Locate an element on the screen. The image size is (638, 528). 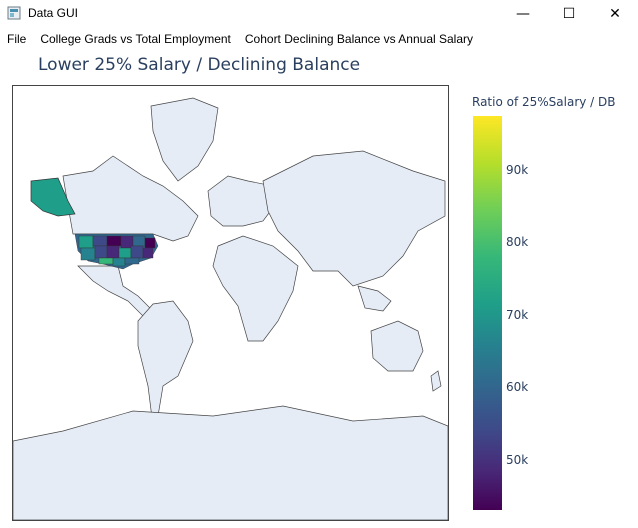
australia-shape is located at coordinates (397, 346).